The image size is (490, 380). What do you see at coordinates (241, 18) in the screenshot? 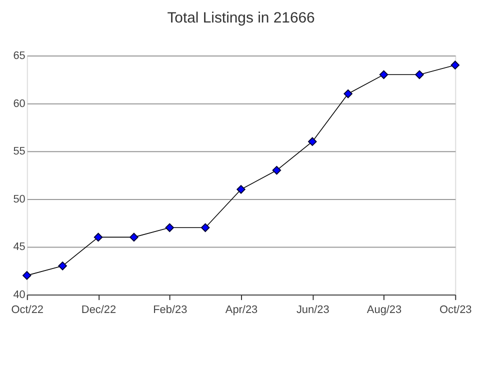
I see `chart-title: Total Listings in 21666` at bounding box center [241, 18].